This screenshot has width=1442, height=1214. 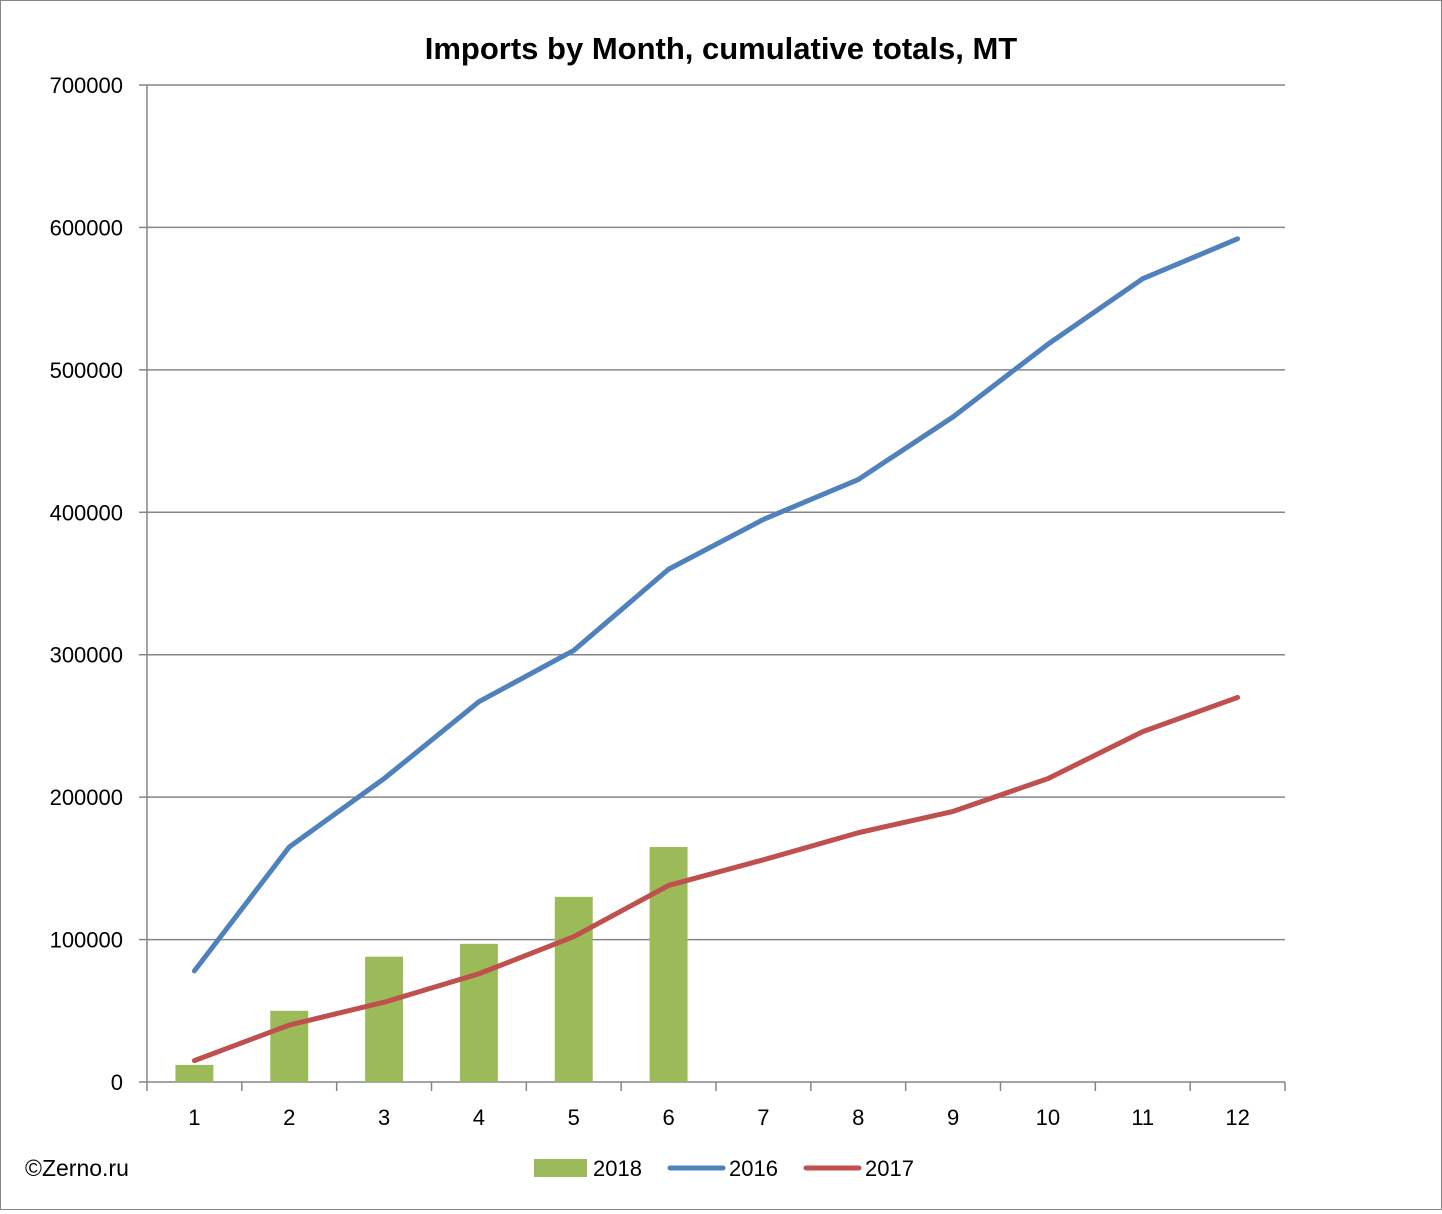 I want to click on x-tick-label: 11, so click(x=1142, y=1117).